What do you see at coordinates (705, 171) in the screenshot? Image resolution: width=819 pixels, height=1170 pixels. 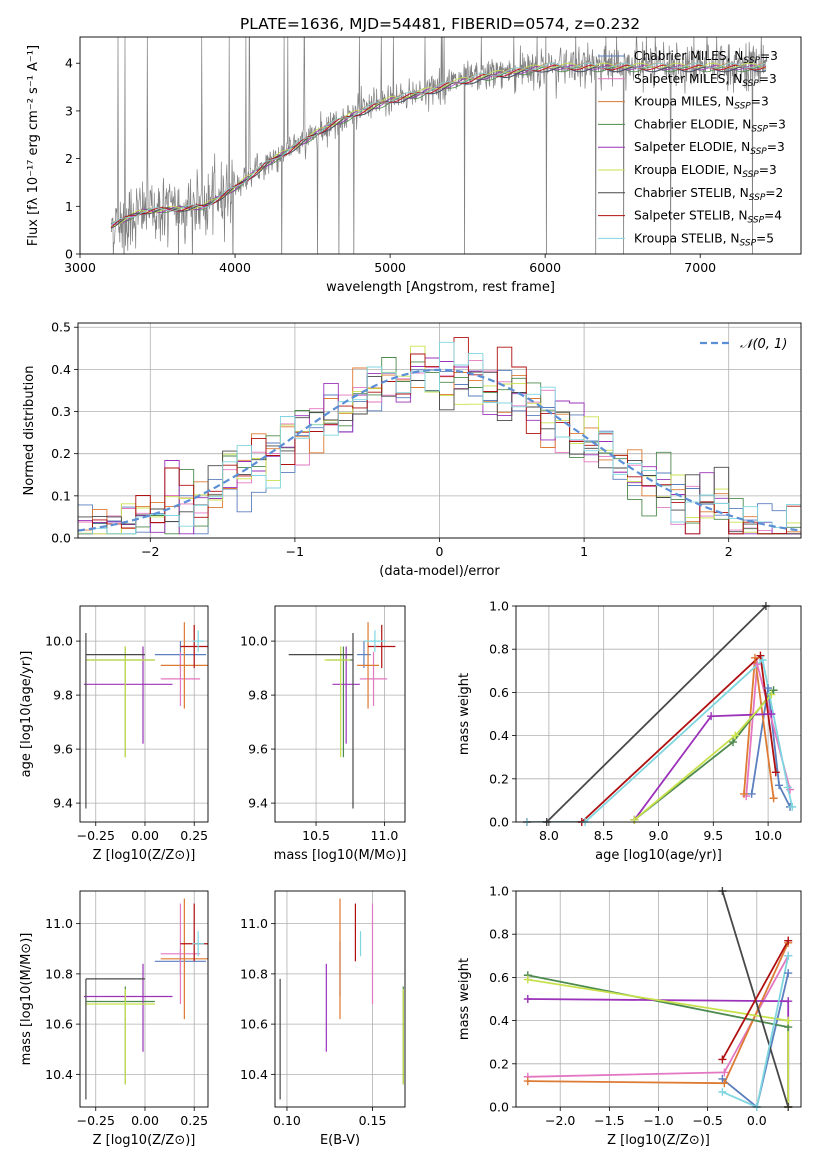 I see `legend-entry: Kroupa ELODIE, NSSP=3` at bounding box center [705, 171].